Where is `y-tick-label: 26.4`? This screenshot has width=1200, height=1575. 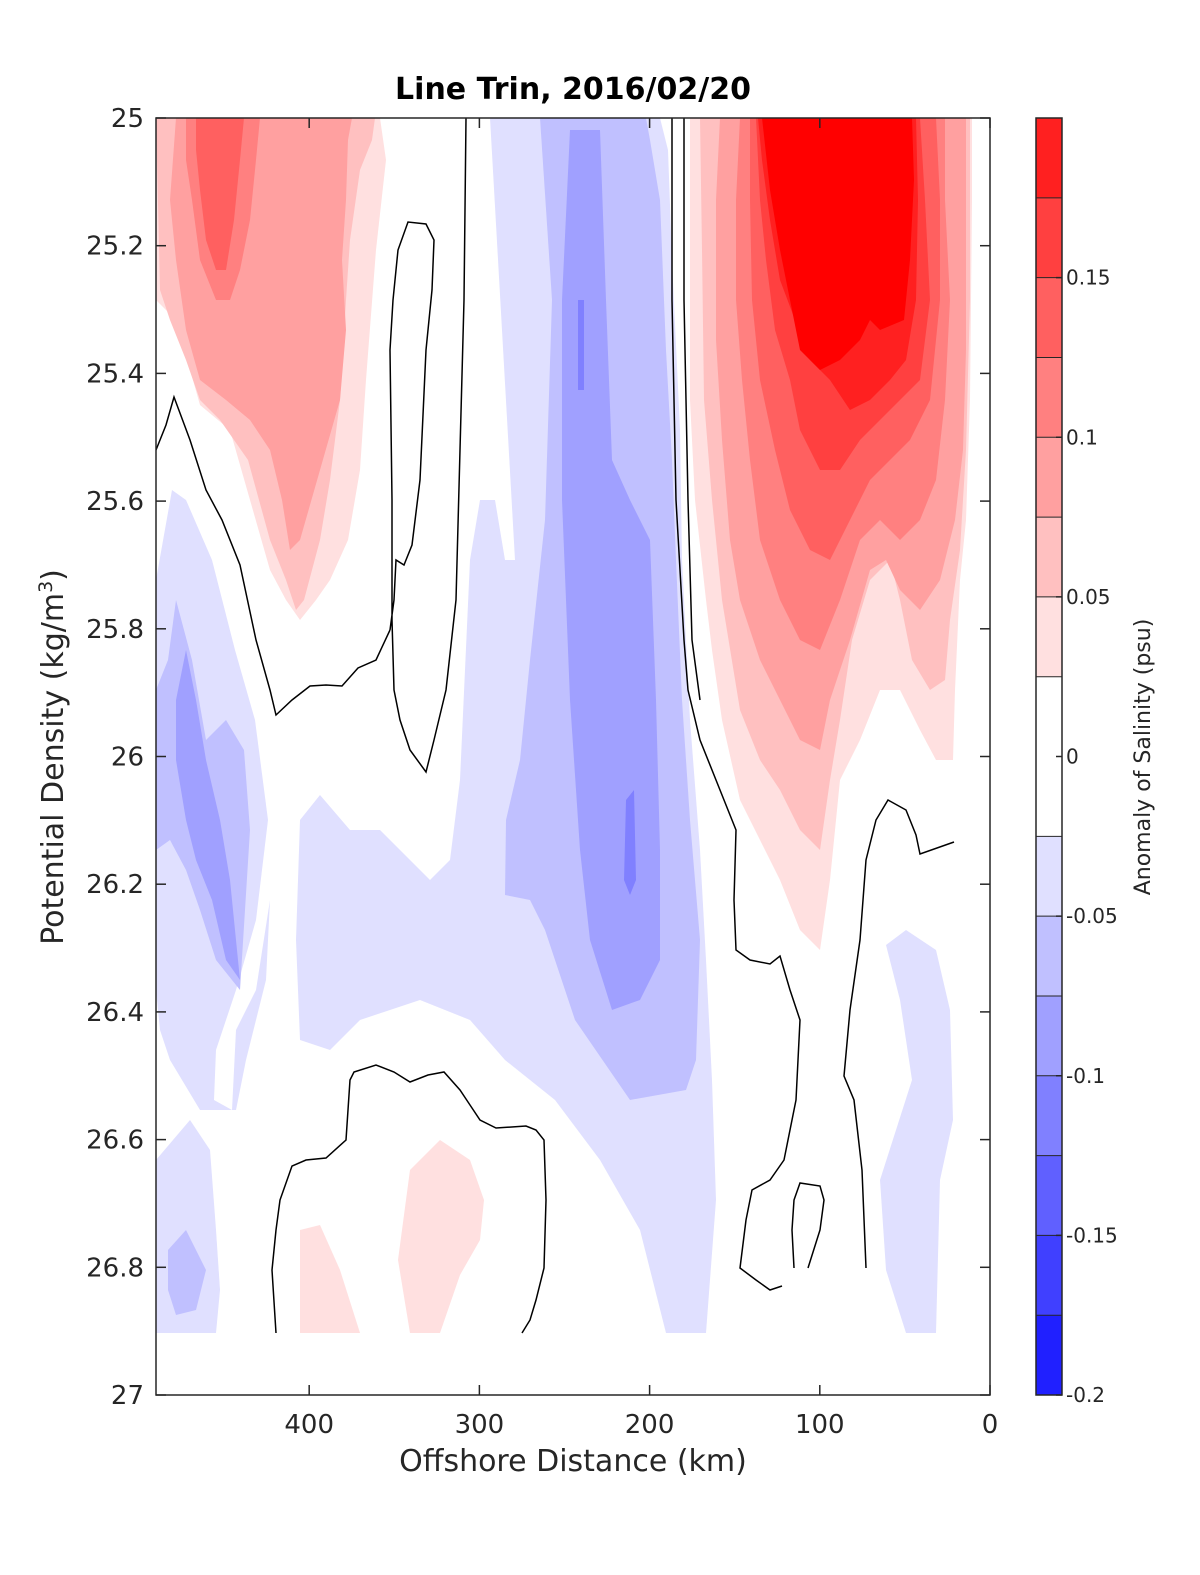 y-tick-label: 26.4 is located at coordinates (115, 1013).